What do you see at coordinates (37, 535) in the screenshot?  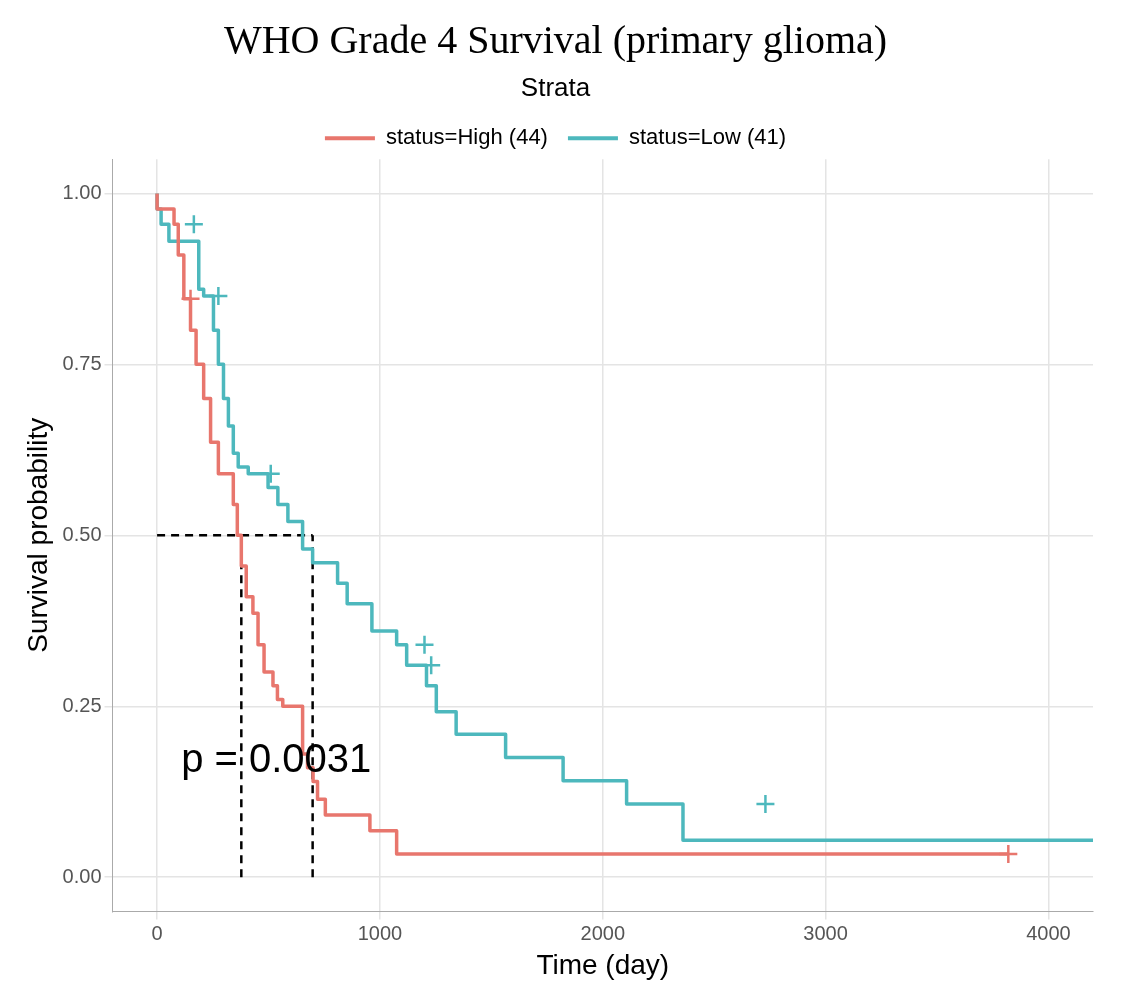 I see `y-axis-title: Survival probability` at bounding box center [37, 535].